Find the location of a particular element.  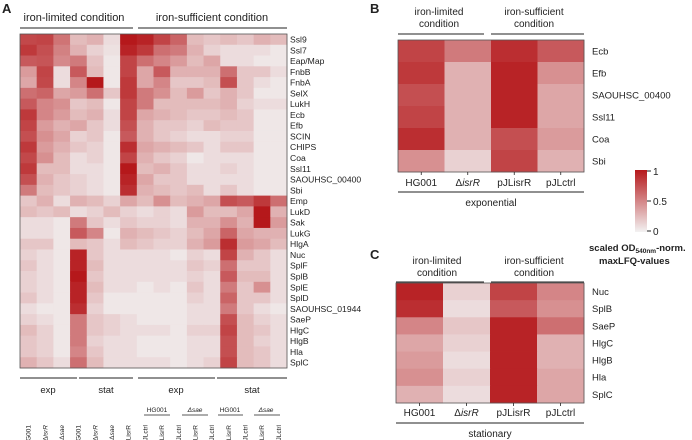

c-row-label-splb: SplB is located at coordinates (602, 309).